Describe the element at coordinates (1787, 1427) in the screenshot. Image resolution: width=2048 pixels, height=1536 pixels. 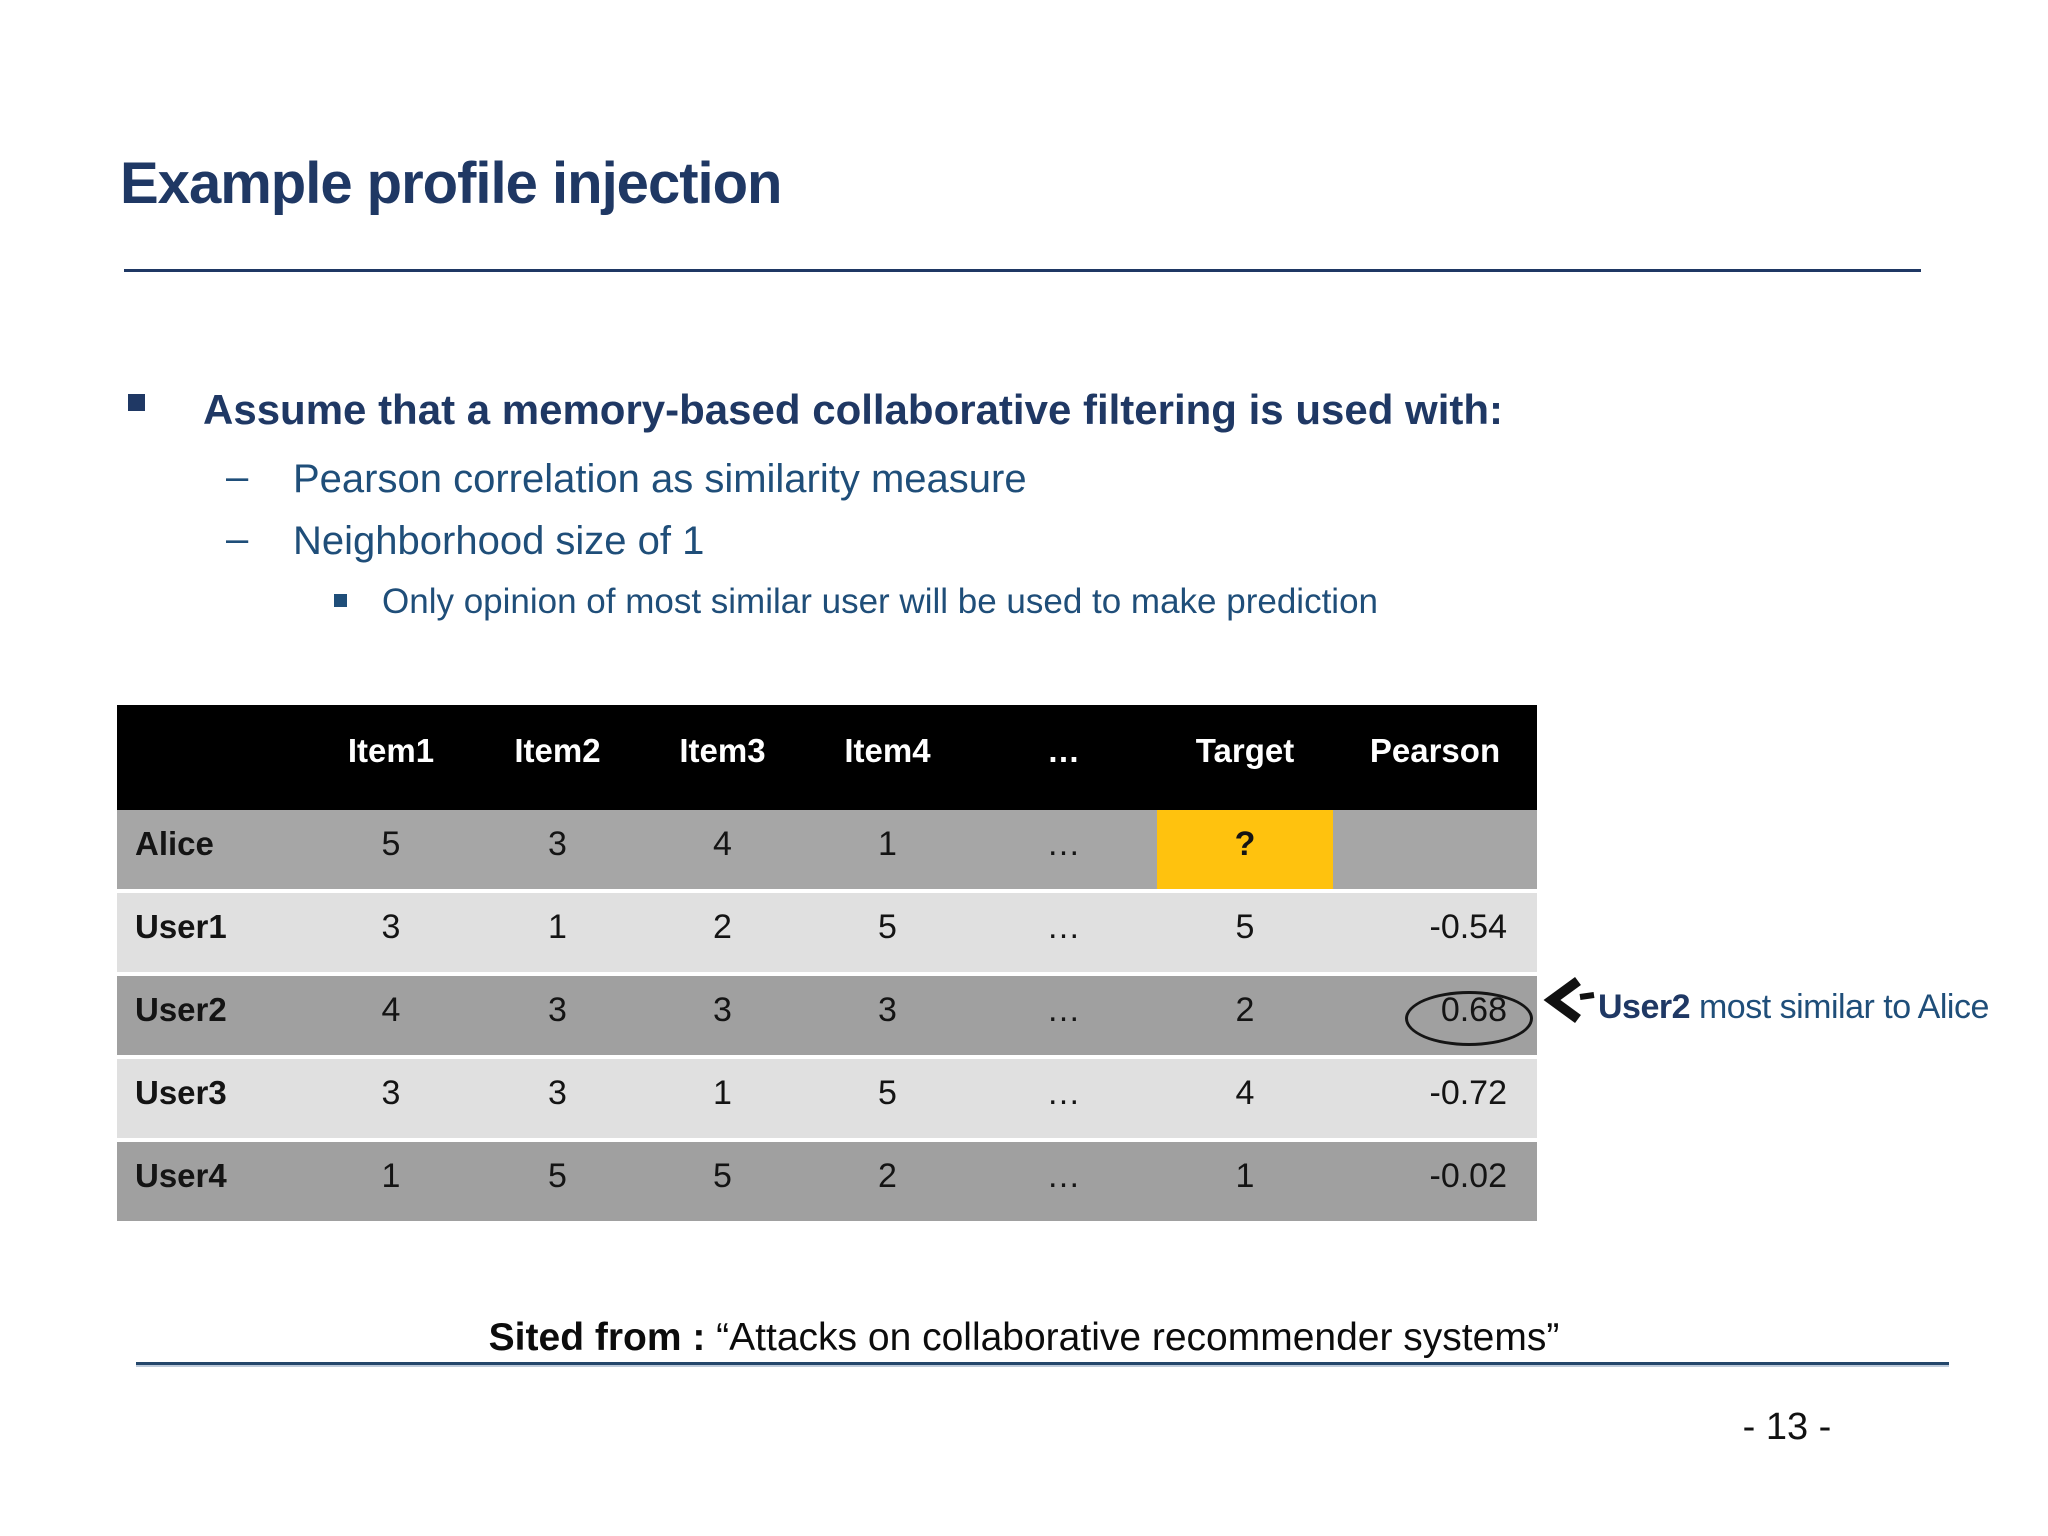
I see `page-number: - 13 -` at that location.